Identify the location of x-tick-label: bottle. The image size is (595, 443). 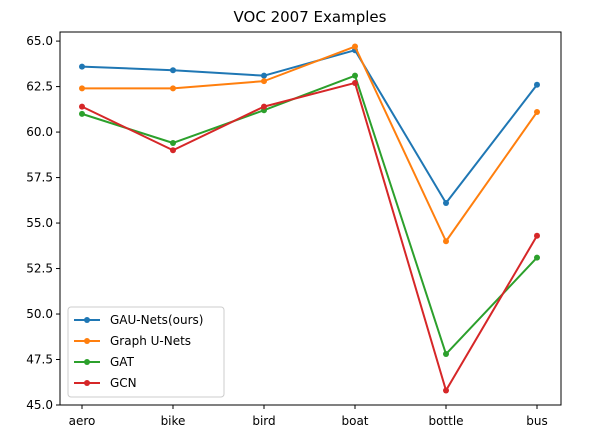
(445, 421).